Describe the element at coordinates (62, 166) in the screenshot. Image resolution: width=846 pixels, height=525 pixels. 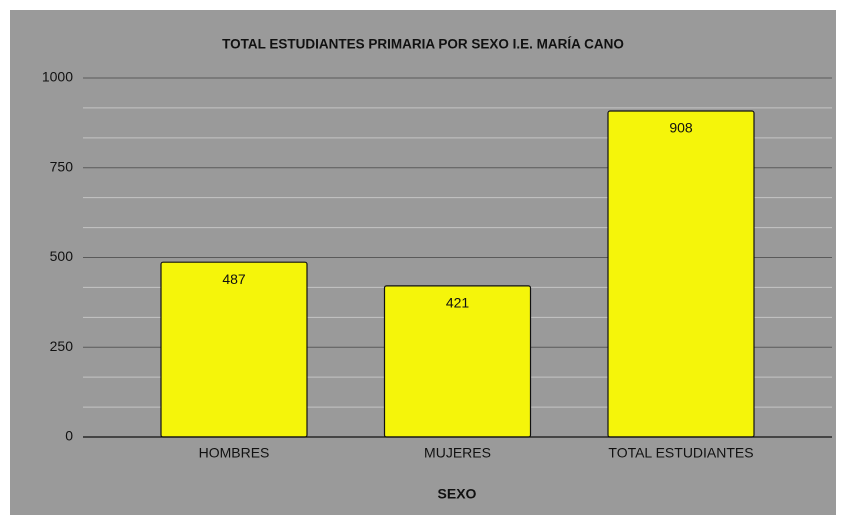
I see `y-tick-label: 750` at that location.